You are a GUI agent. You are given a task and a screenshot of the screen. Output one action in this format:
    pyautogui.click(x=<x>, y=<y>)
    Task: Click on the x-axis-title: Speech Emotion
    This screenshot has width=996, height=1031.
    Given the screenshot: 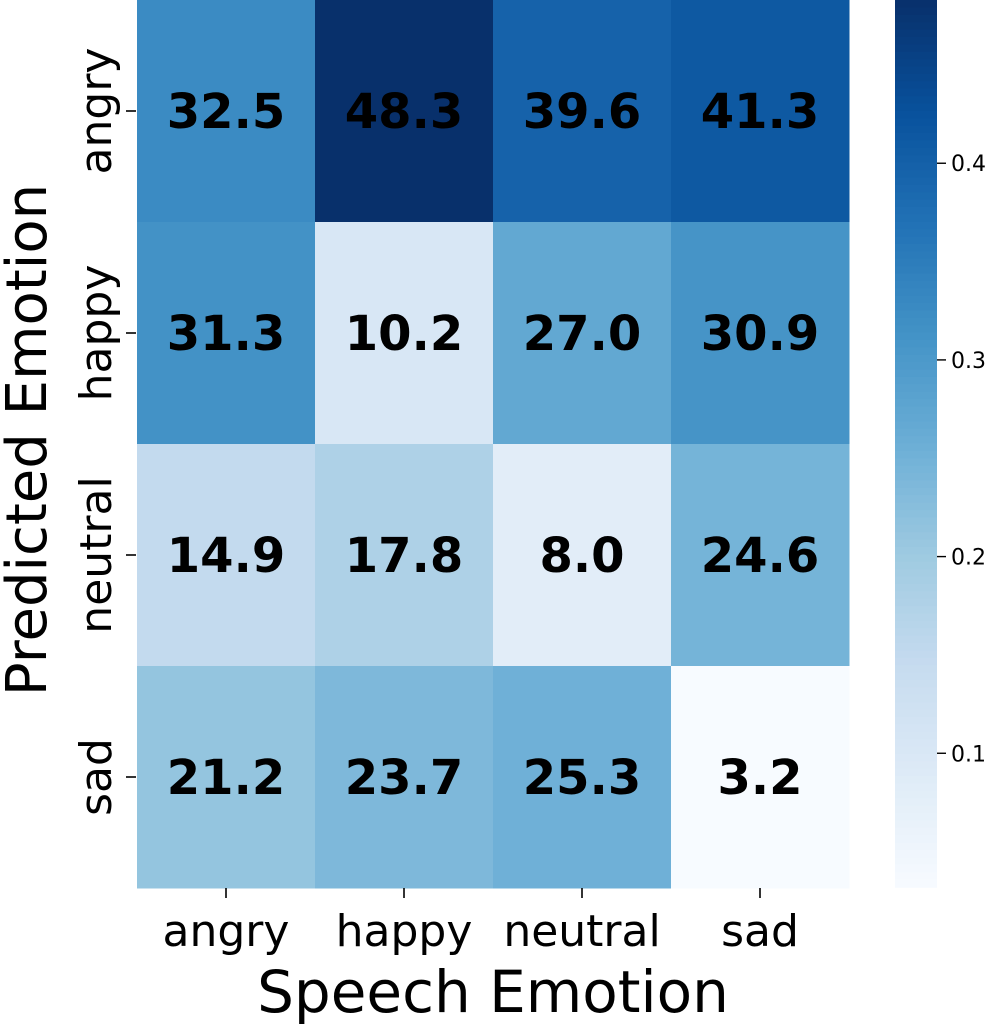 What is the action you would take?
    pyautogui.click(x=493, y=992)
    